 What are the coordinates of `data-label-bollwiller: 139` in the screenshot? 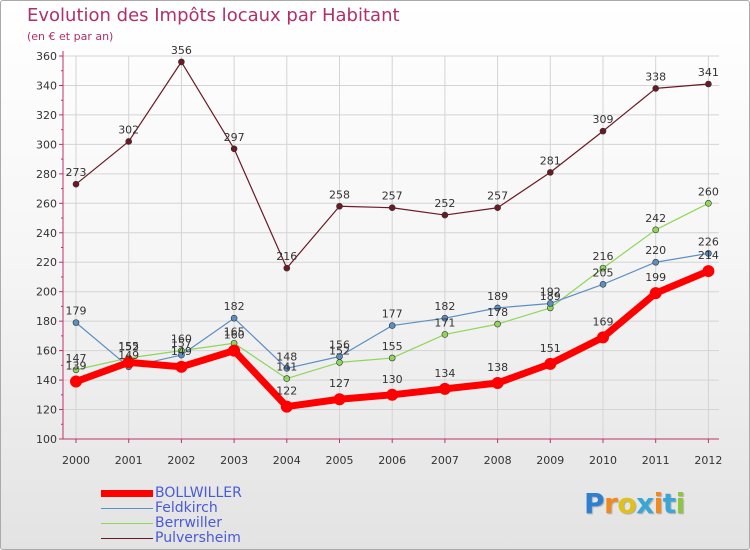 It's located at (76, 366).